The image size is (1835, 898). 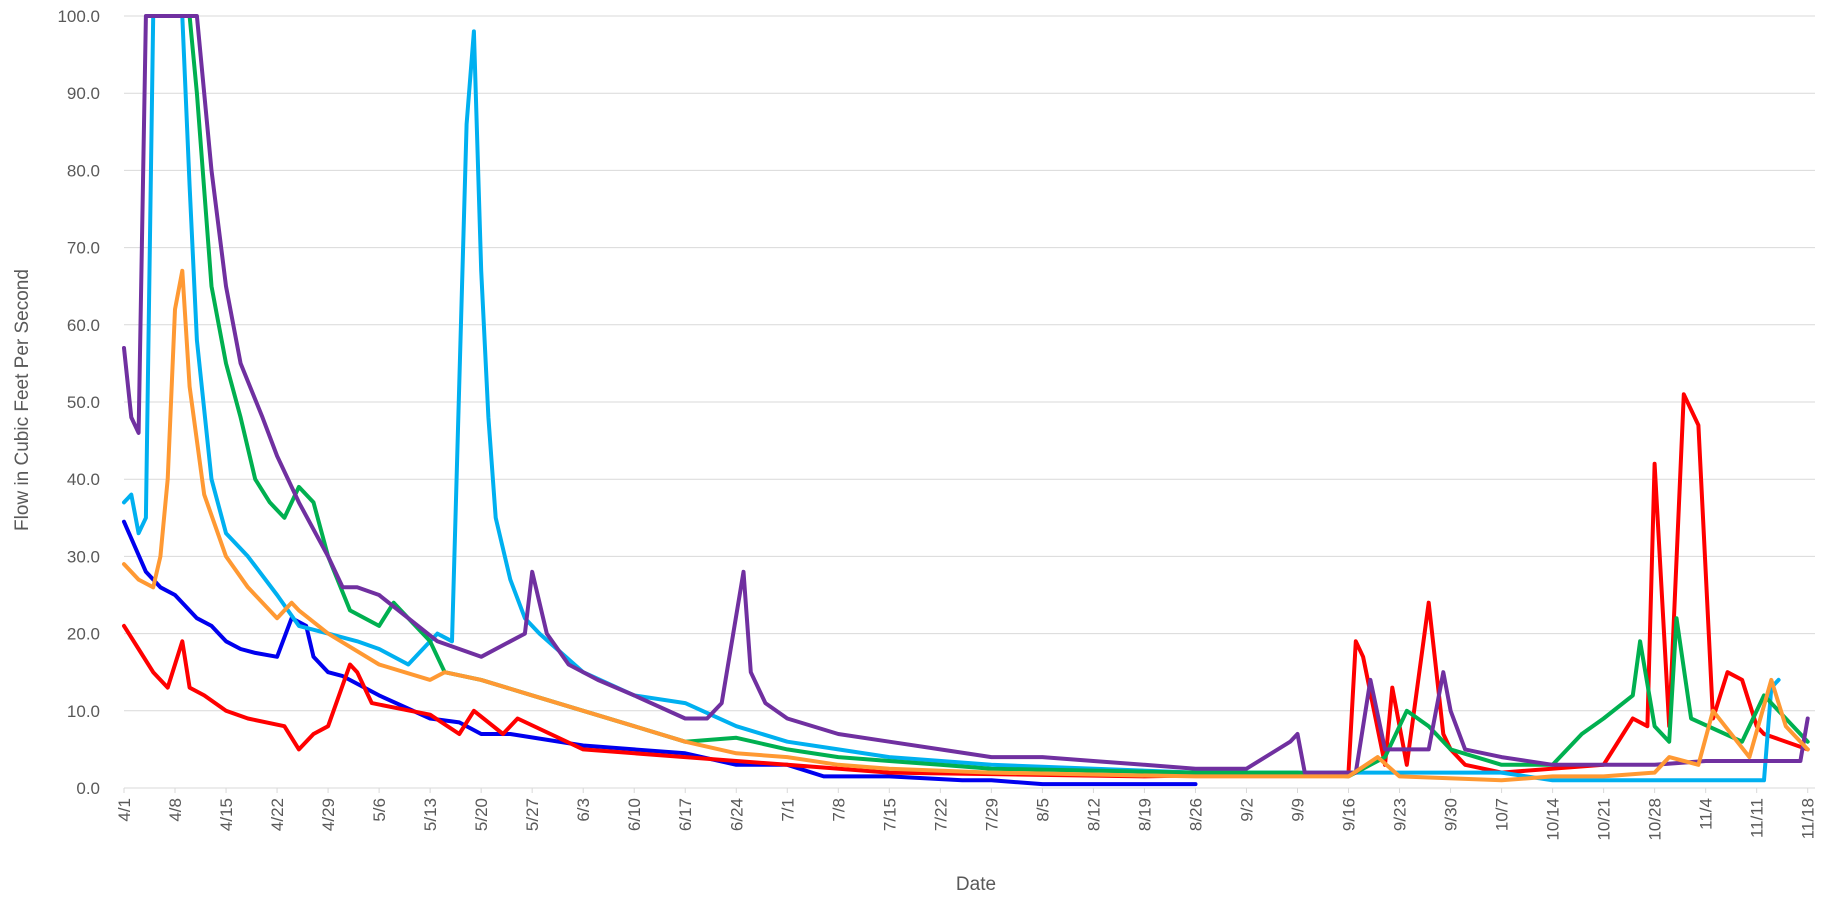 I want to click on x-tick-label: 7/15, so click(x=889, y=814).